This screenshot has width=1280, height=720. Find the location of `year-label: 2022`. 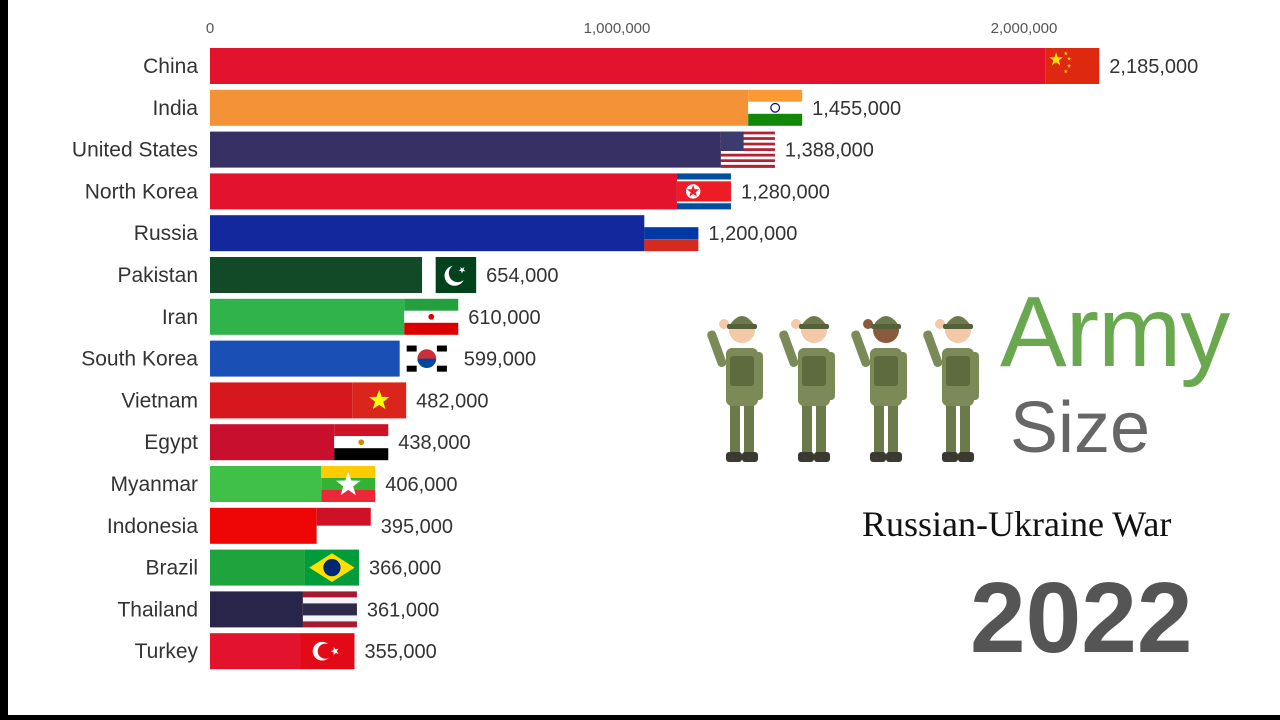

year-label: 2022 is located at coordinates (1081, 618).